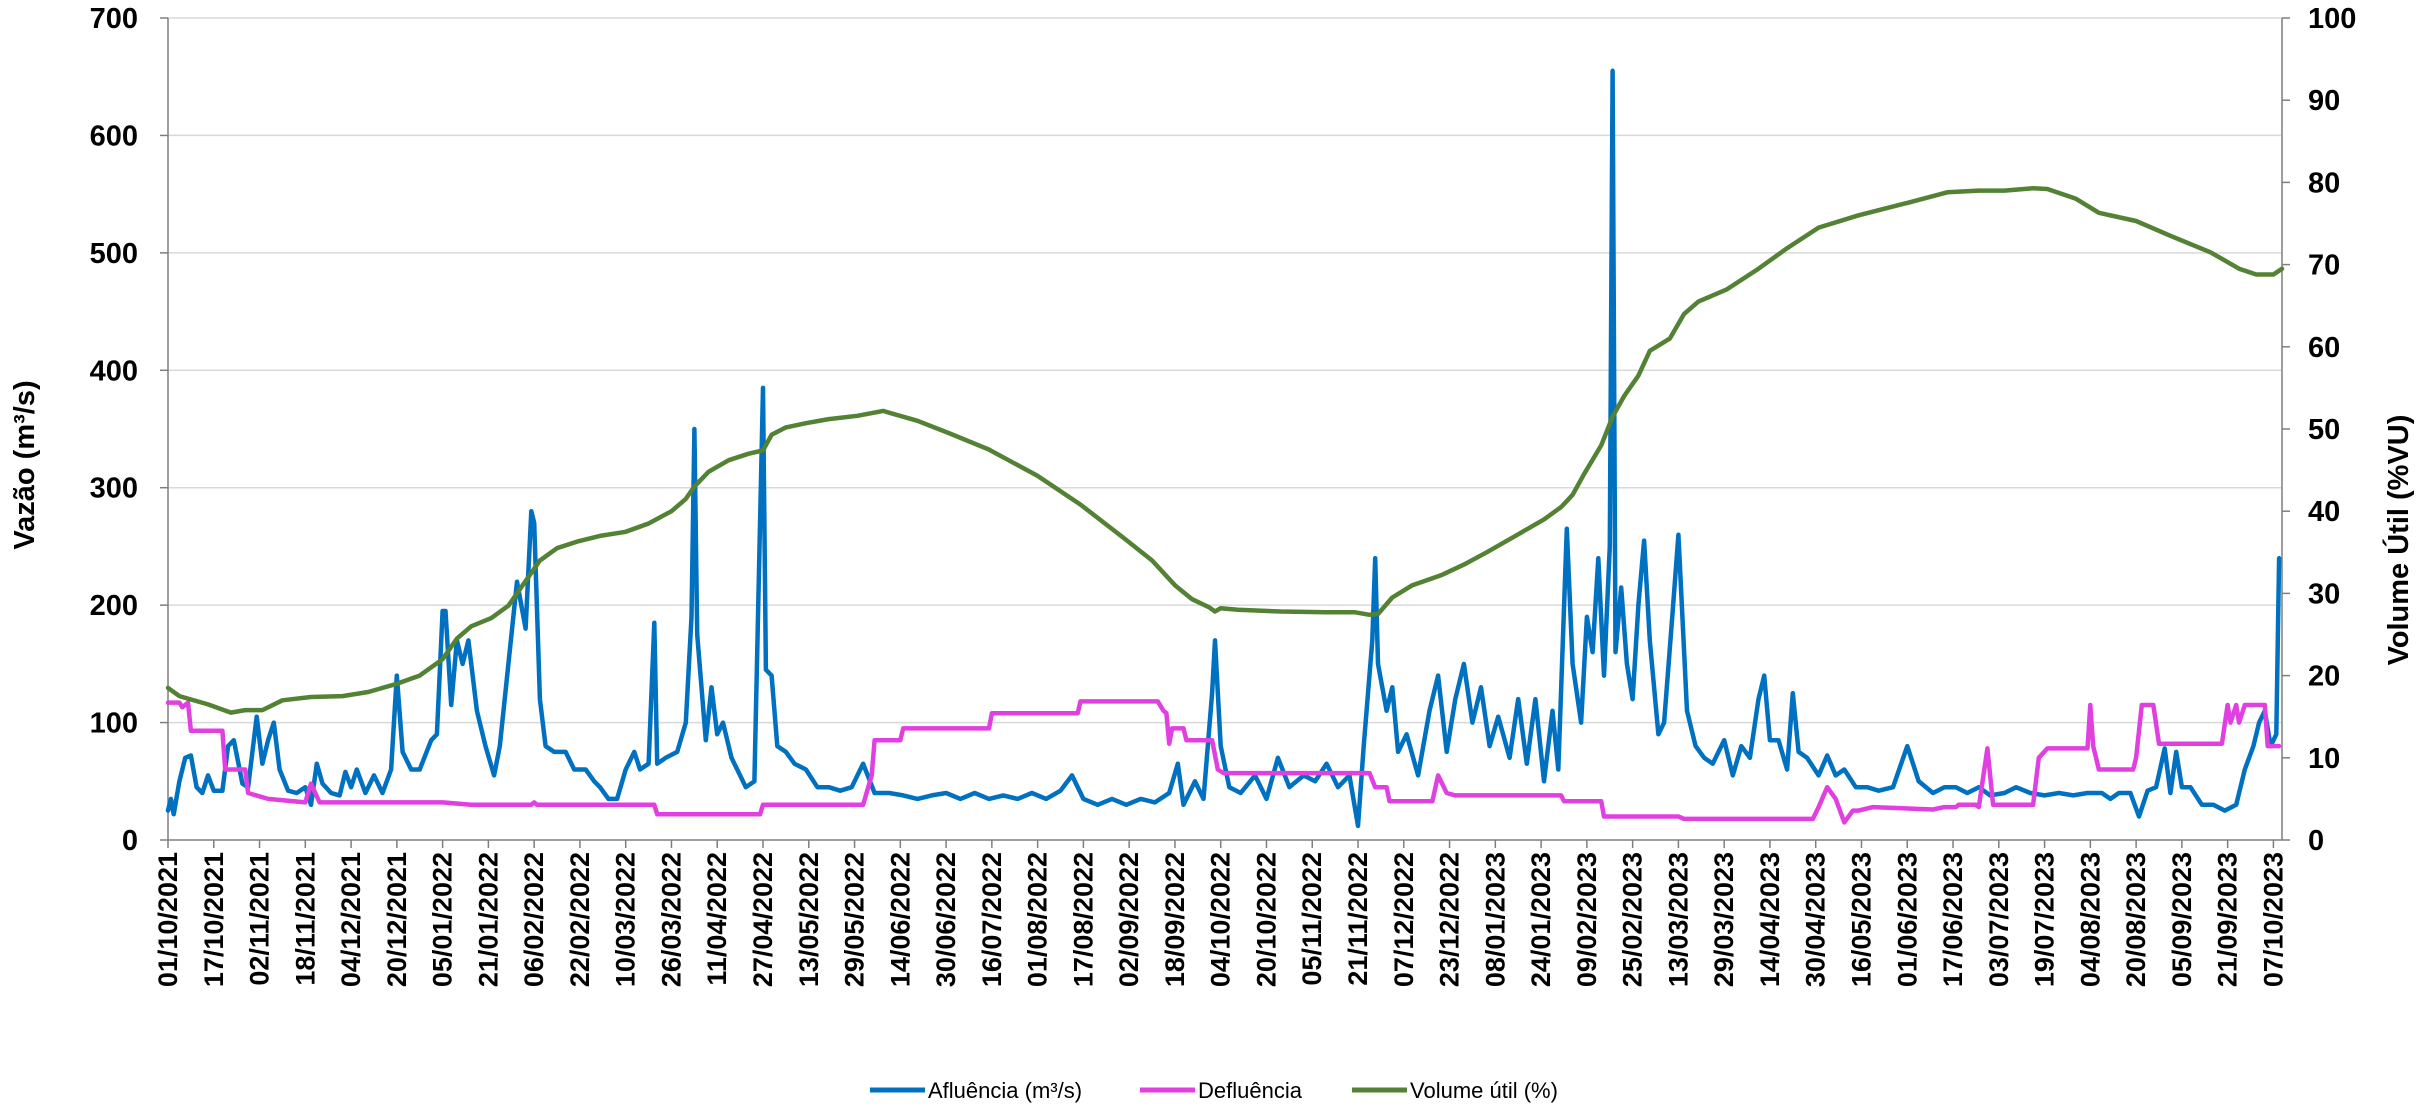  What do you see at coordinates (2136, 919) in the screenshot?
I see `x-tick-label: 20/08/2023` at bounding box center [2136, 919].